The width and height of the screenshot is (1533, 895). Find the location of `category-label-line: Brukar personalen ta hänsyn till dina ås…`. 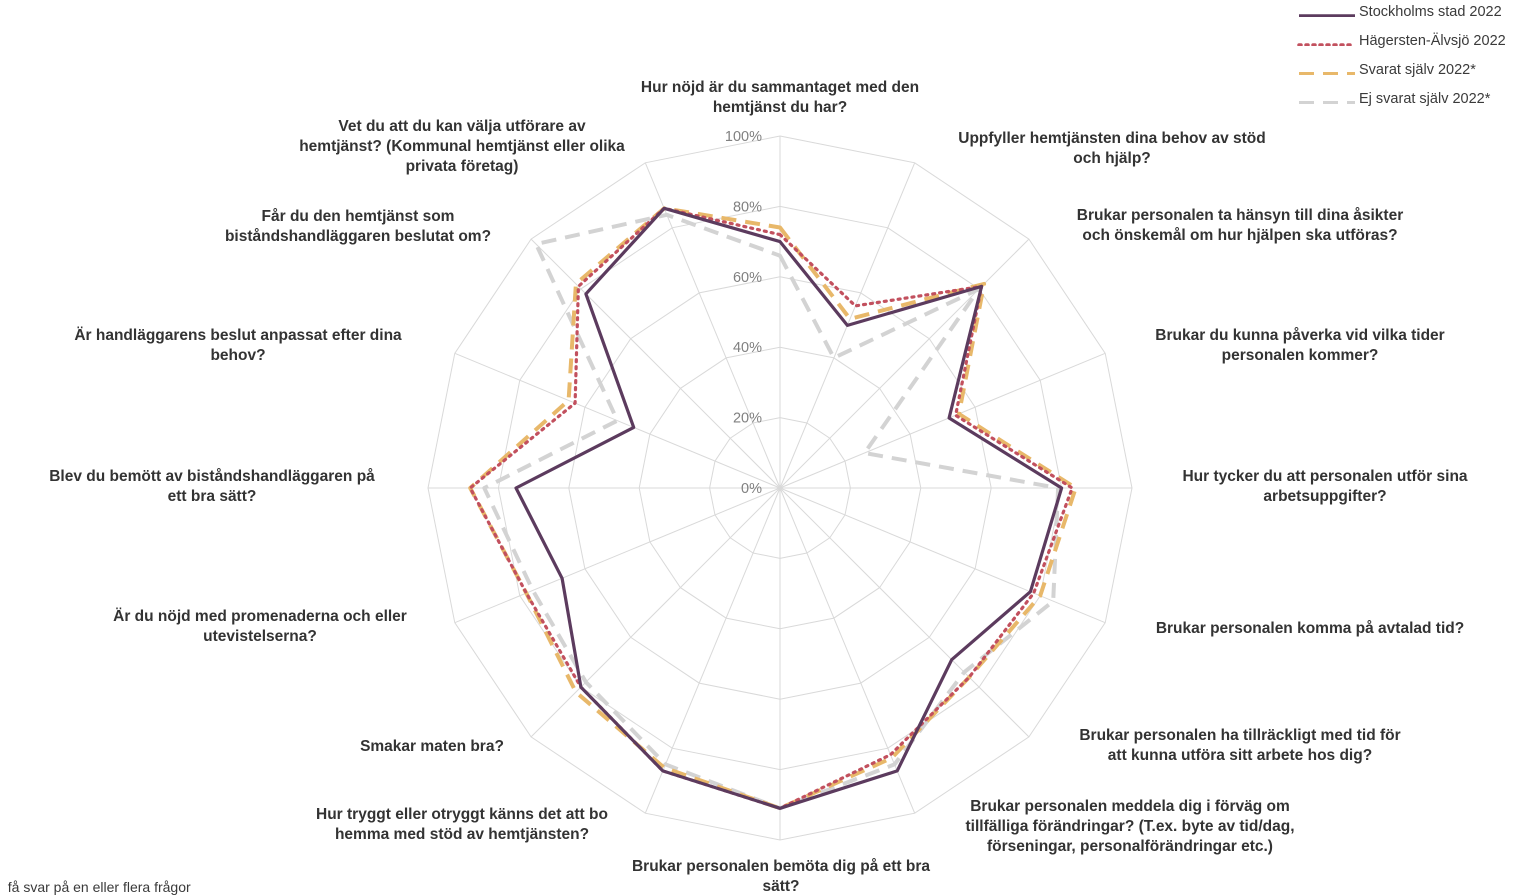

category-label-line: Brukar personalen ta hänsyn till dina ås… is located at coordinates (1240, 215).